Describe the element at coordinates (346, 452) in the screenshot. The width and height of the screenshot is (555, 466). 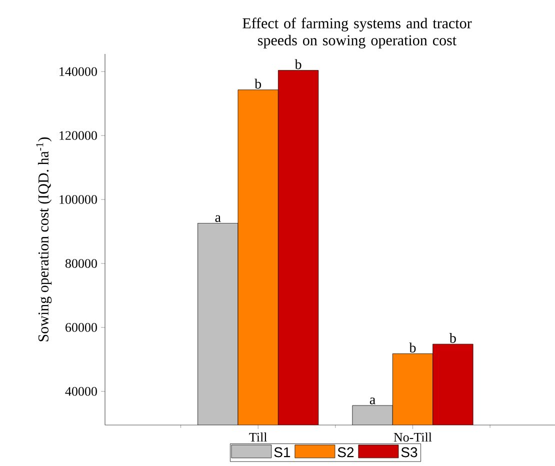
I see `legend-label: S2` at that location.